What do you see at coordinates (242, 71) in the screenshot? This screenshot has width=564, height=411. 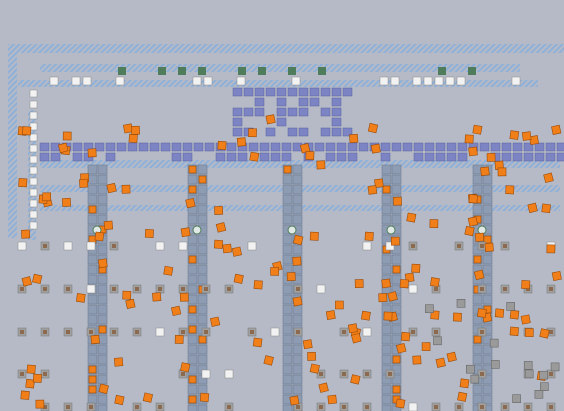 I see `sorter` at bounding box center [242, 71].